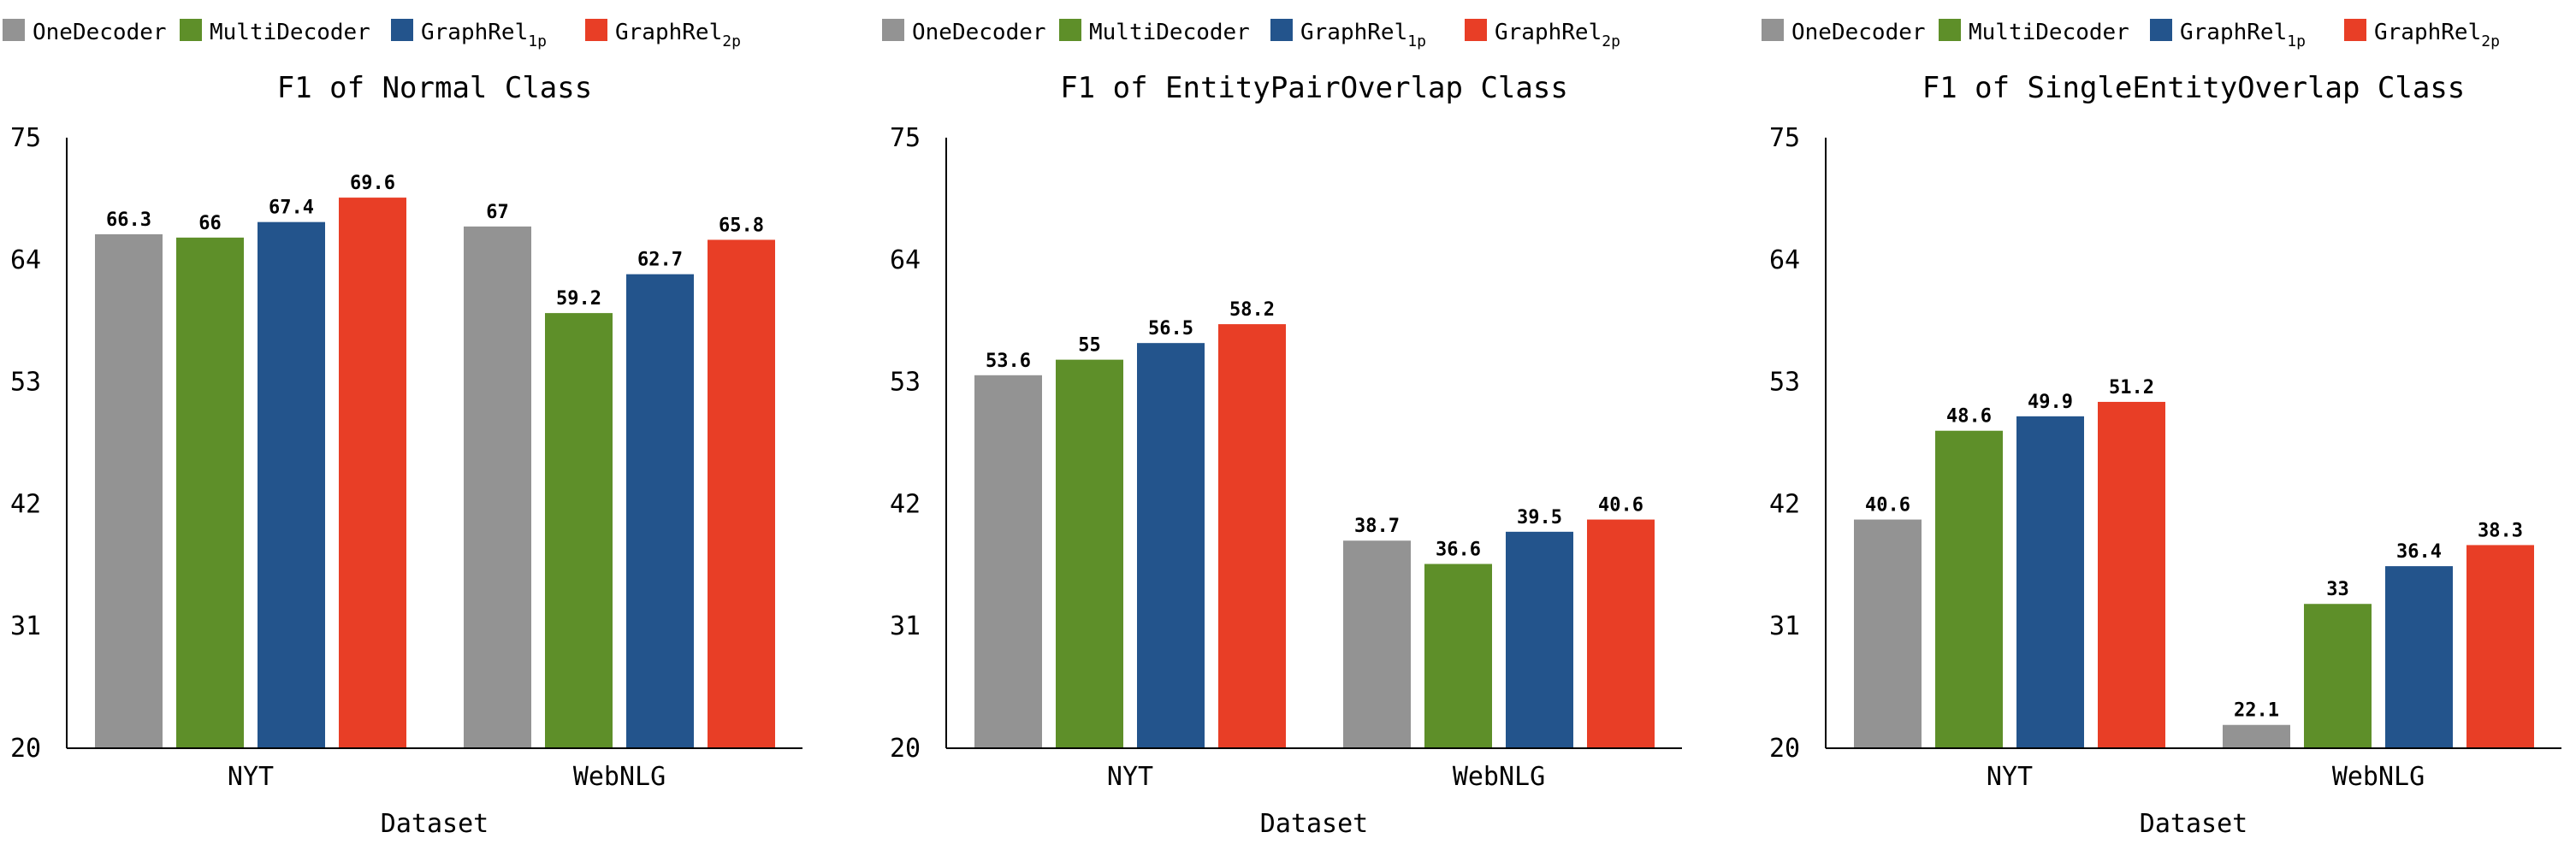  What do you see at coordinates (2131, 387) in the screenshot?
I see `bar-value-label: 51.2` at bounding box center [2131, 387].